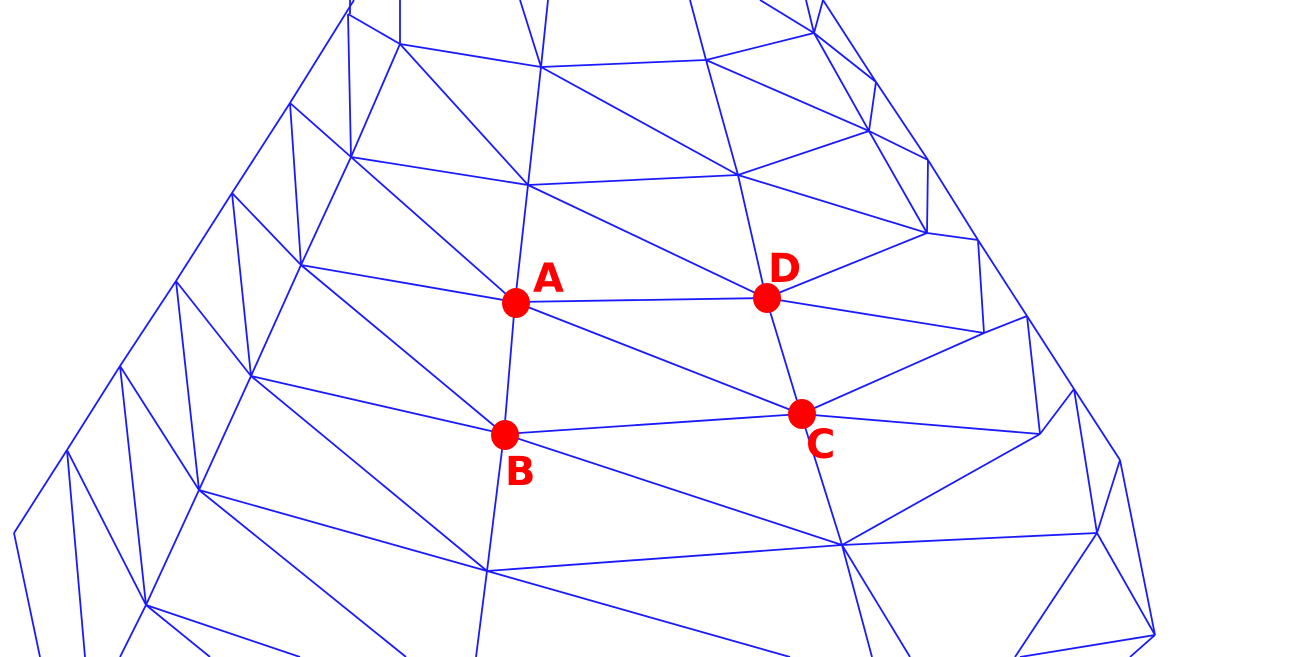 This screenshot has height=657, width=1308. What do you see at coordinates (516, 303) in the screenshot?
I see `point-marker-a` at bounding box center [516, 303].